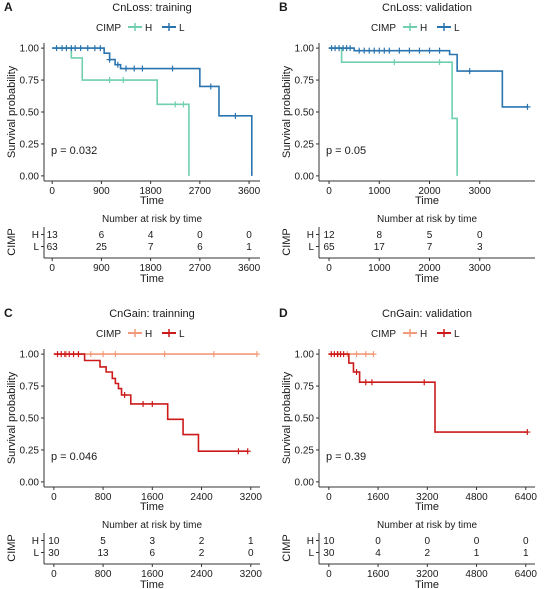  I want to click on risk-x-tick-label: 1800, so click(151, 268).